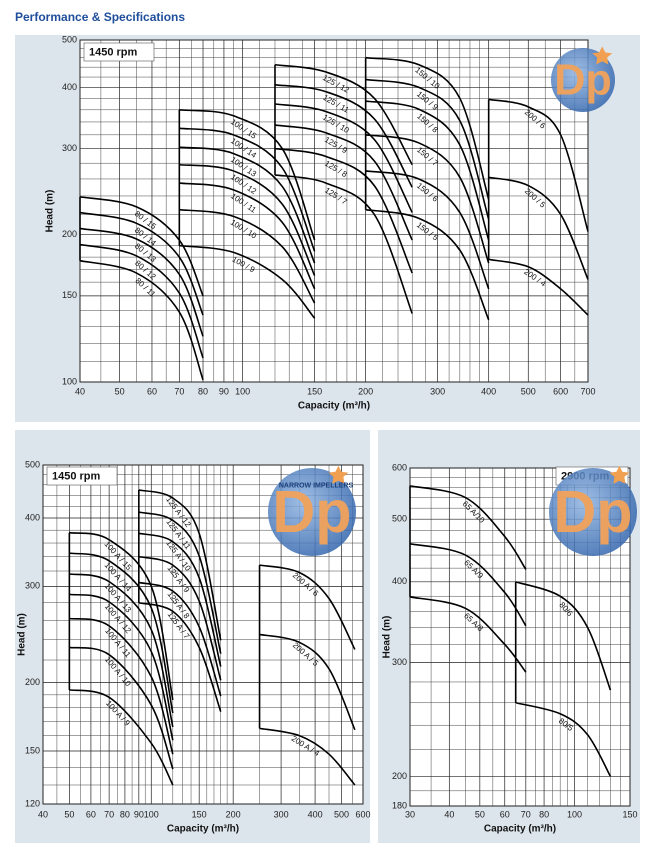 The height and width of the screenshot is (851, 650). I want to click on badge: NARROW IMPELLERS, so click(316, 485).